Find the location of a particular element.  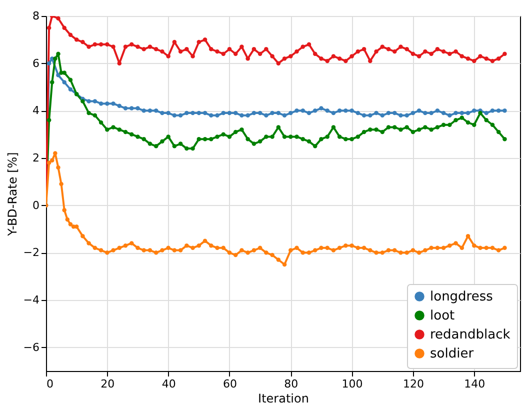

x-tick-label: 120 is located at coordinates (413, 384).